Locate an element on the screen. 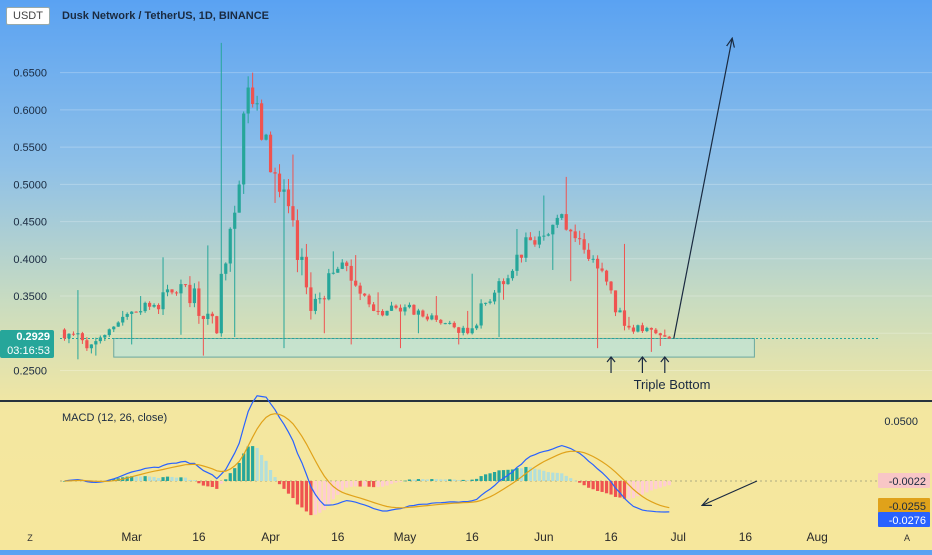 The height and width of the screenshot is (555, 932). y-tick-label: 0.2500 is located at coordinates (30, 372).